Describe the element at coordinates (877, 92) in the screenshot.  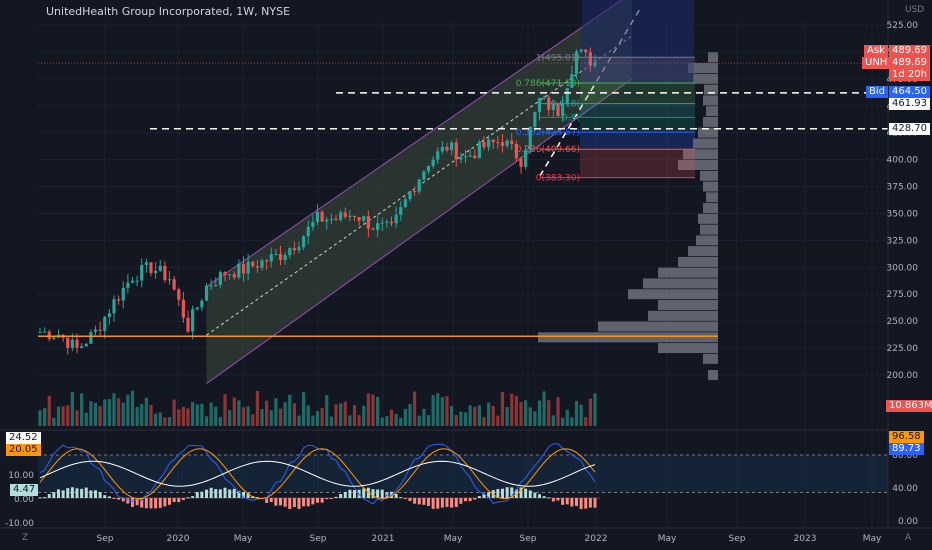
I see `bid-tag: Bid` at that location.